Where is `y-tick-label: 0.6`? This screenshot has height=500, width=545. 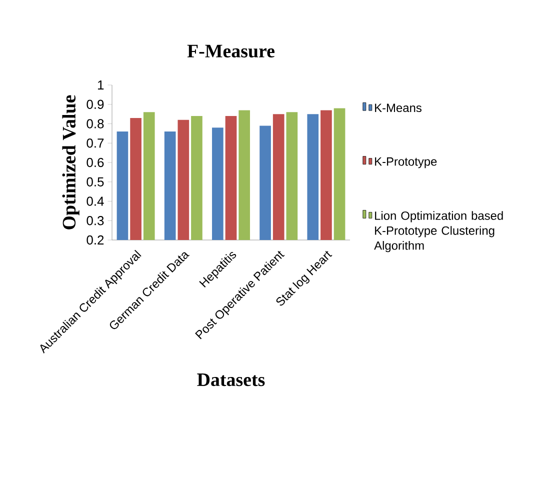
y-tick-label: 0.6 is located at coordinates (95, 163).